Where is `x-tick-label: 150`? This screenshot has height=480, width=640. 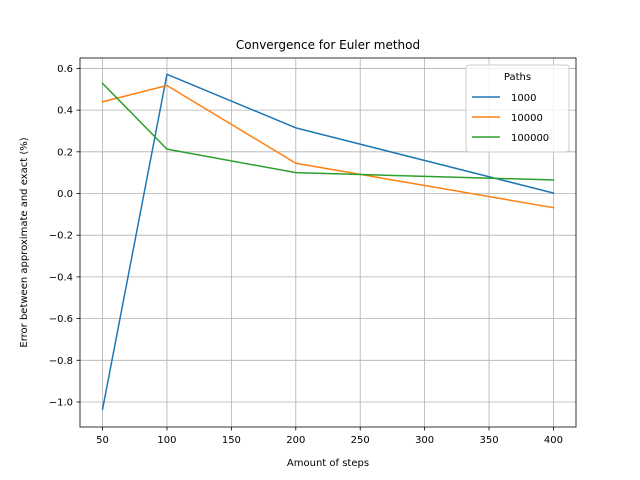 x-tick-label: 150 is located at coordinates (231, 440).